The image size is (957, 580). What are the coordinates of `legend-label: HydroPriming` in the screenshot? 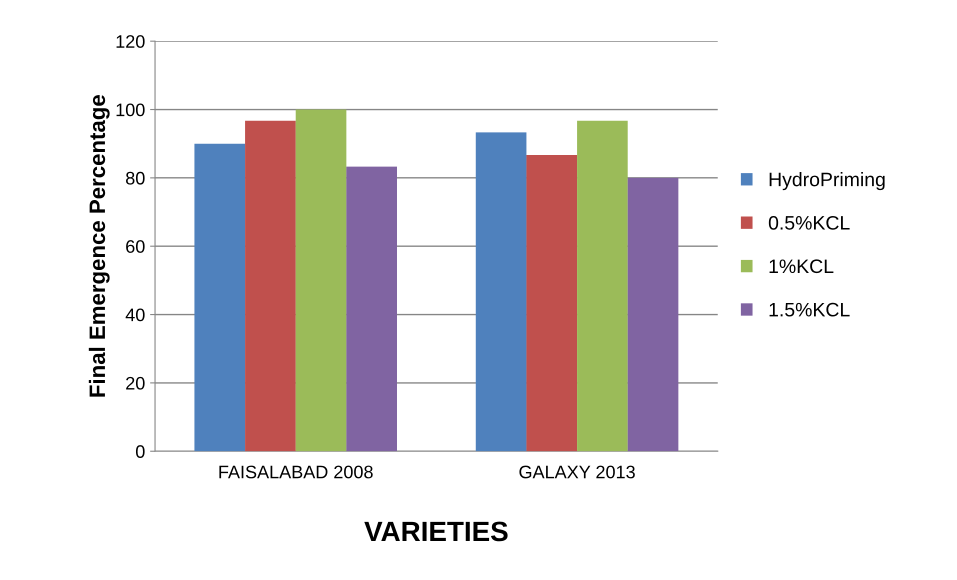 It's located at (827, 181).